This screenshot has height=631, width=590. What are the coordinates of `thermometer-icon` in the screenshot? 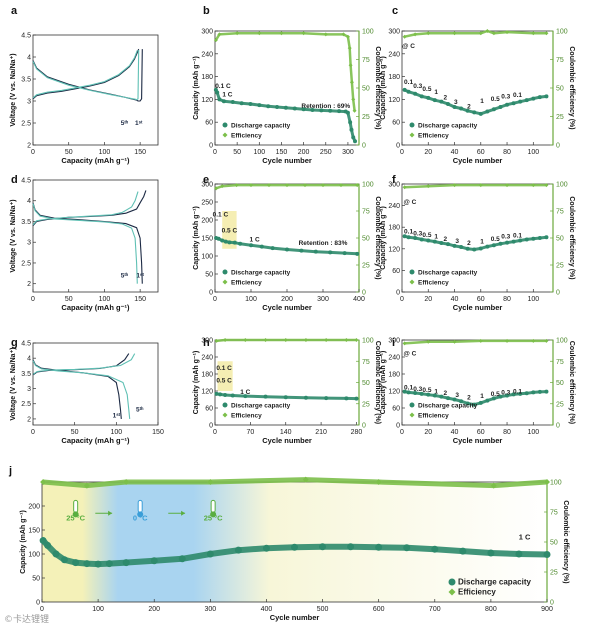 It's located at (140, 506).